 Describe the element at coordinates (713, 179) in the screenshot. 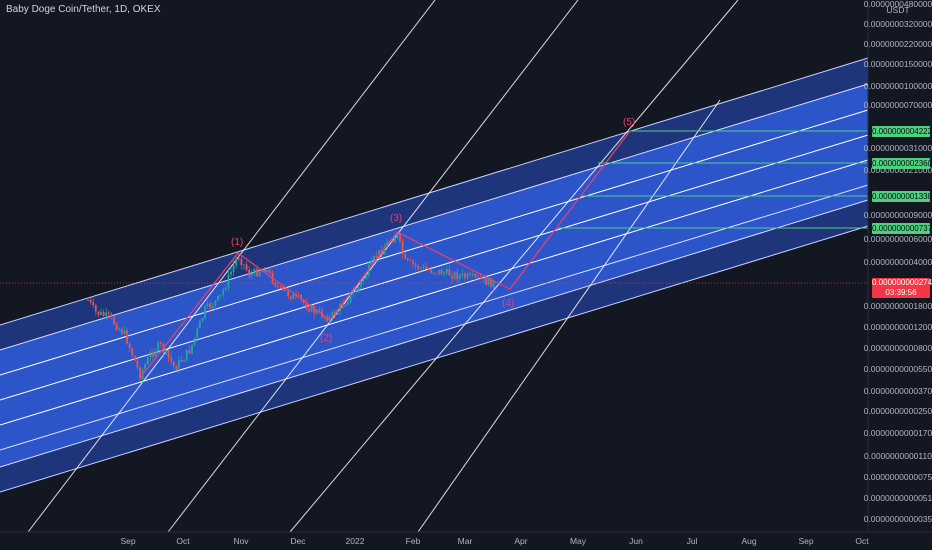

I see `target-lines` at that location.